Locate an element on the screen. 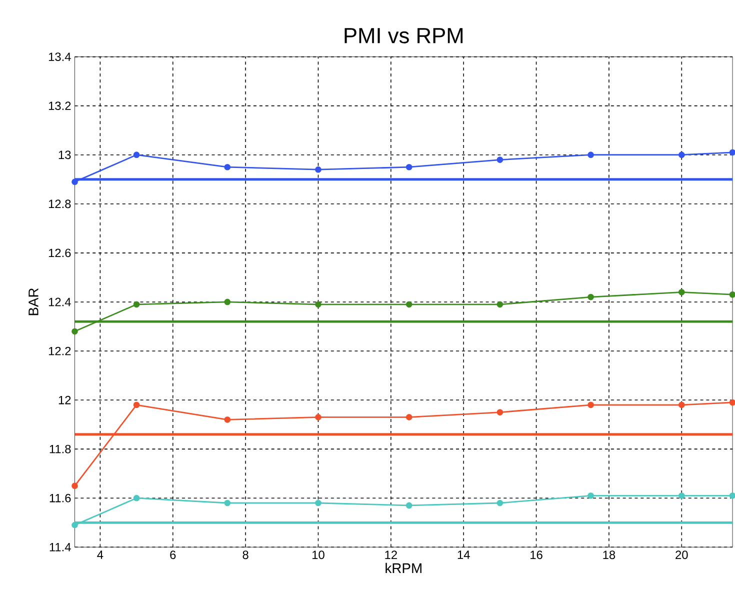  y-tick-label: 12.4 is located at coordinates (59, 302).